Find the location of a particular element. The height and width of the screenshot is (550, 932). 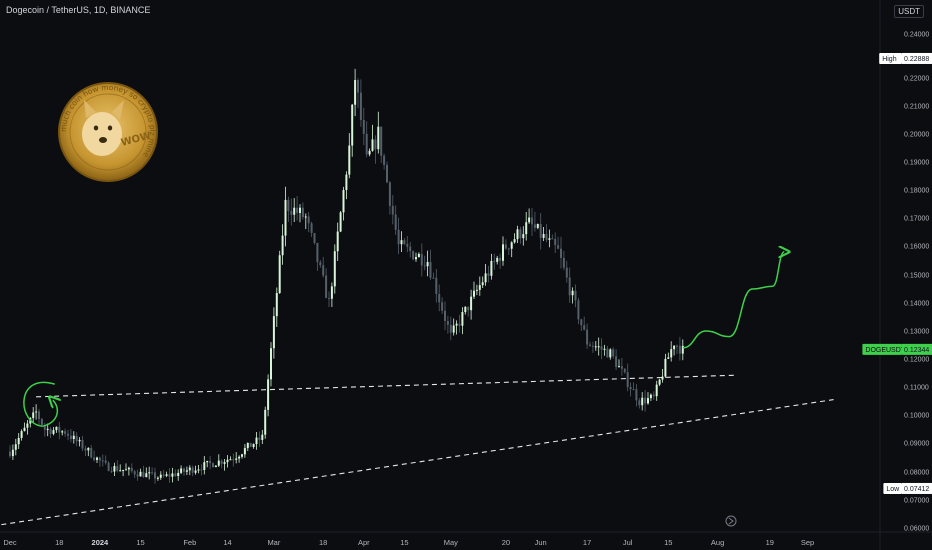

x-tick-label: 17 is located at coordinates (587, 542).